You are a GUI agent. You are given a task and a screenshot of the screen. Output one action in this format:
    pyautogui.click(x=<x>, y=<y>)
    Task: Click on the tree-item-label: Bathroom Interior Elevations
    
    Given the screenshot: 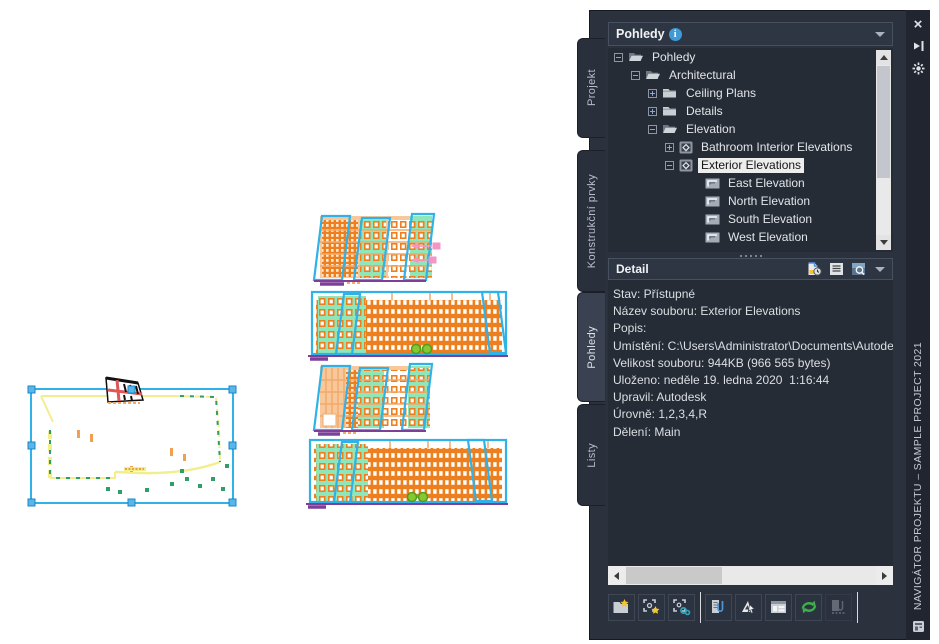 What is the action you would take?
    pyautogui.click(x=777, y=146)
    